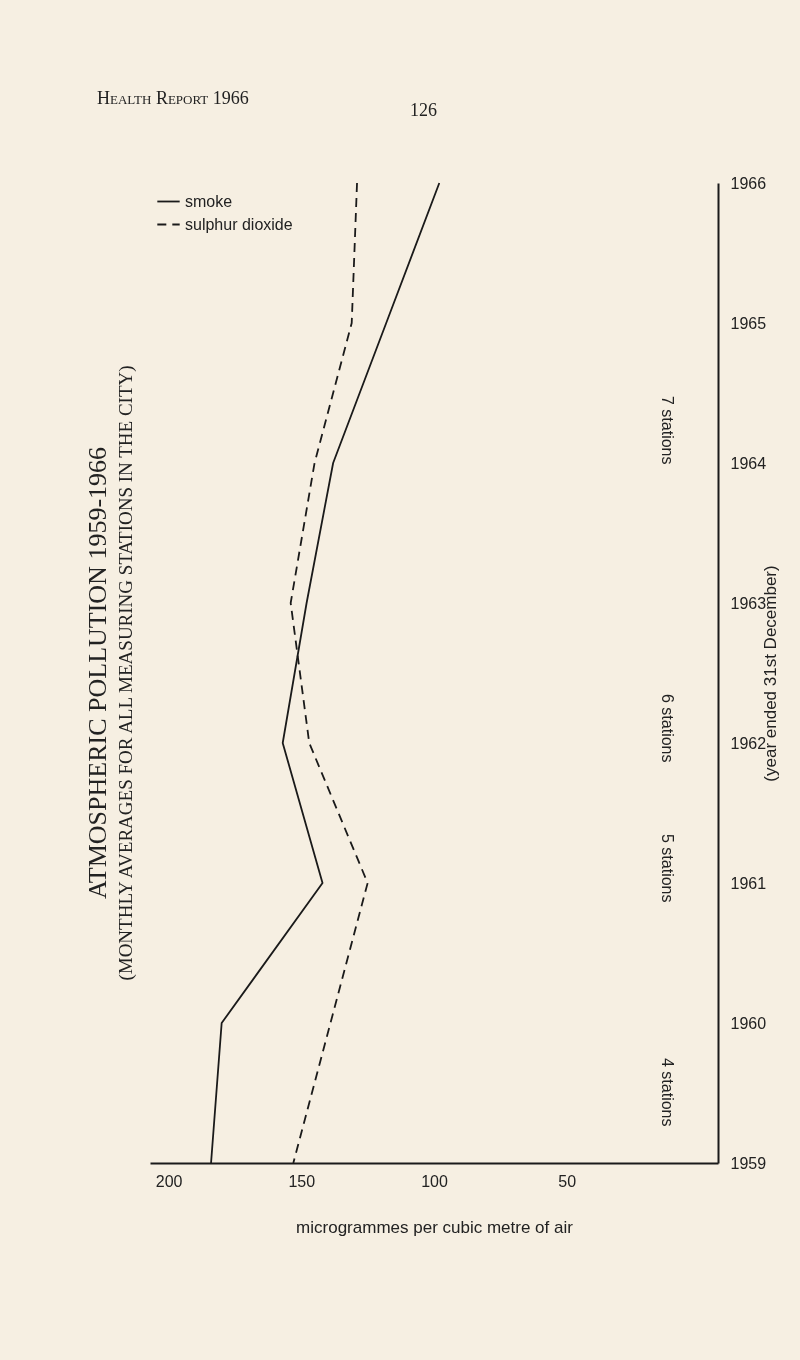 The image size is (800, 1360). What do you see at coordinates (748, 603) in the screenshot?
I see `y-tick-label: 1963` at bounding box center [748, 603].